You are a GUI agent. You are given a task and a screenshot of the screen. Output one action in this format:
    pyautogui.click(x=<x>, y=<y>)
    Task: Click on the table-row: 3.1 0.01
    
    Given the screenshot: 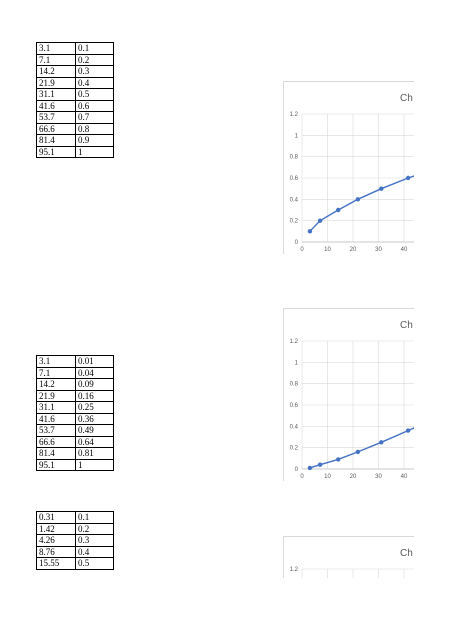 What is the action you would take?
    pyautogui.click(x=75, y=361)
    